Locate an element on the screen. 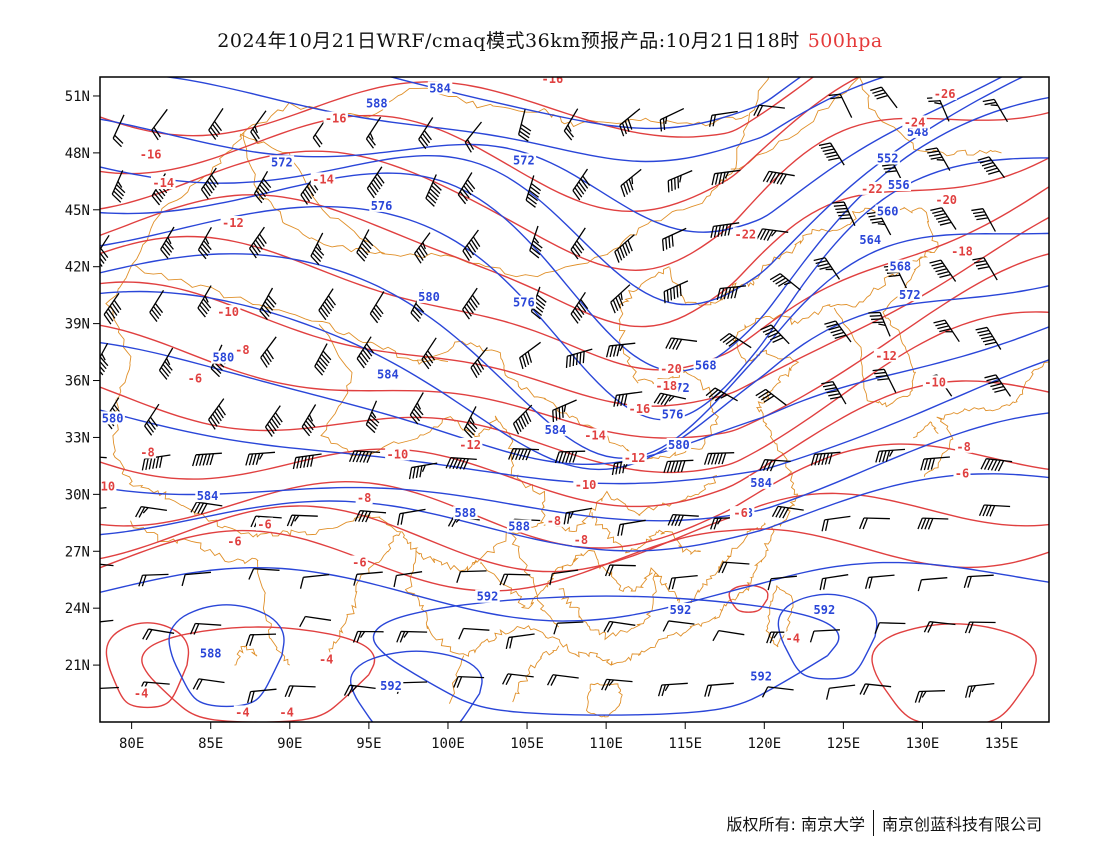 The width and height of the screenshot is (1100, 850). temperature-contour-label: -20 is located at coordinates (671, 369).